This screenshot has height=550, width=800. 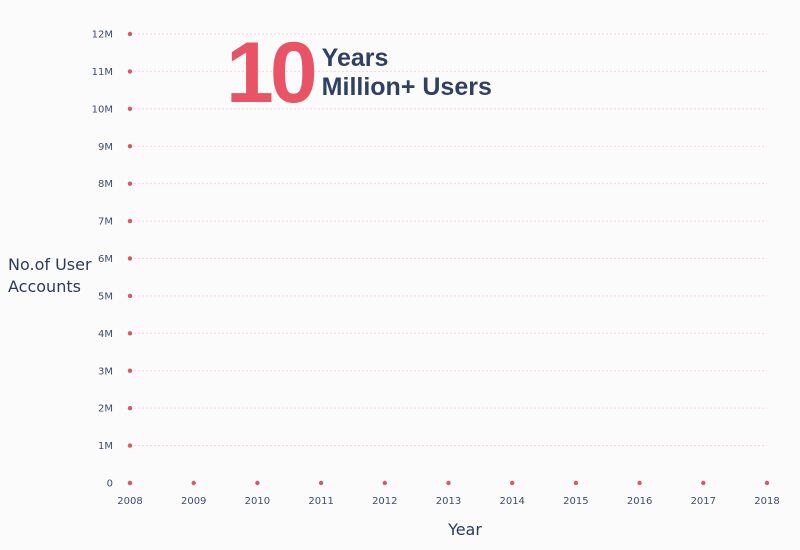 What do you see at coordinates (766, 501) in the screenshot?
I see `x-tick-label: 2018` at bounding box center [766, 501].